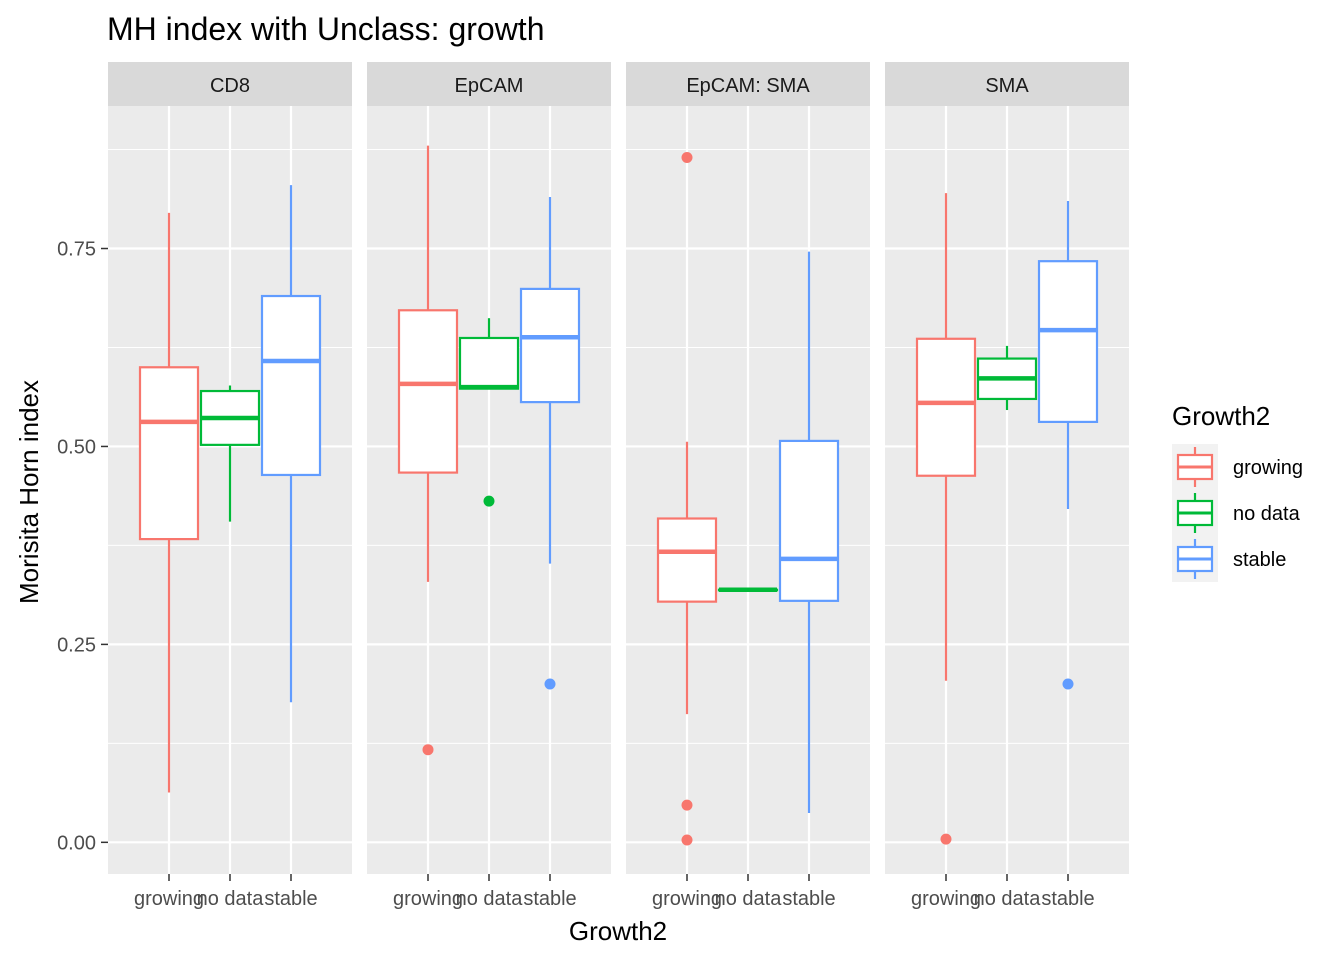  I want to click on chart-title: MH index with Unclass: growth, so click(325, 29).